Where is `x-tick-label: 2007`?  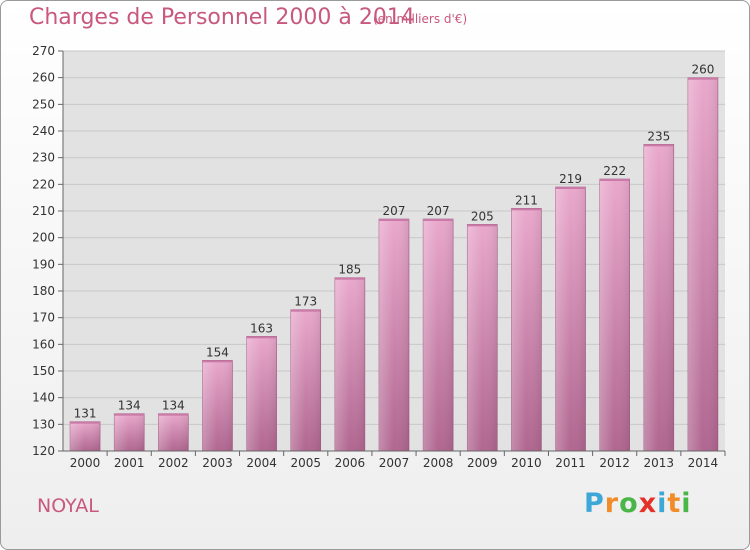 x-tick-label: 2007 is located at coordinates (394, 463).